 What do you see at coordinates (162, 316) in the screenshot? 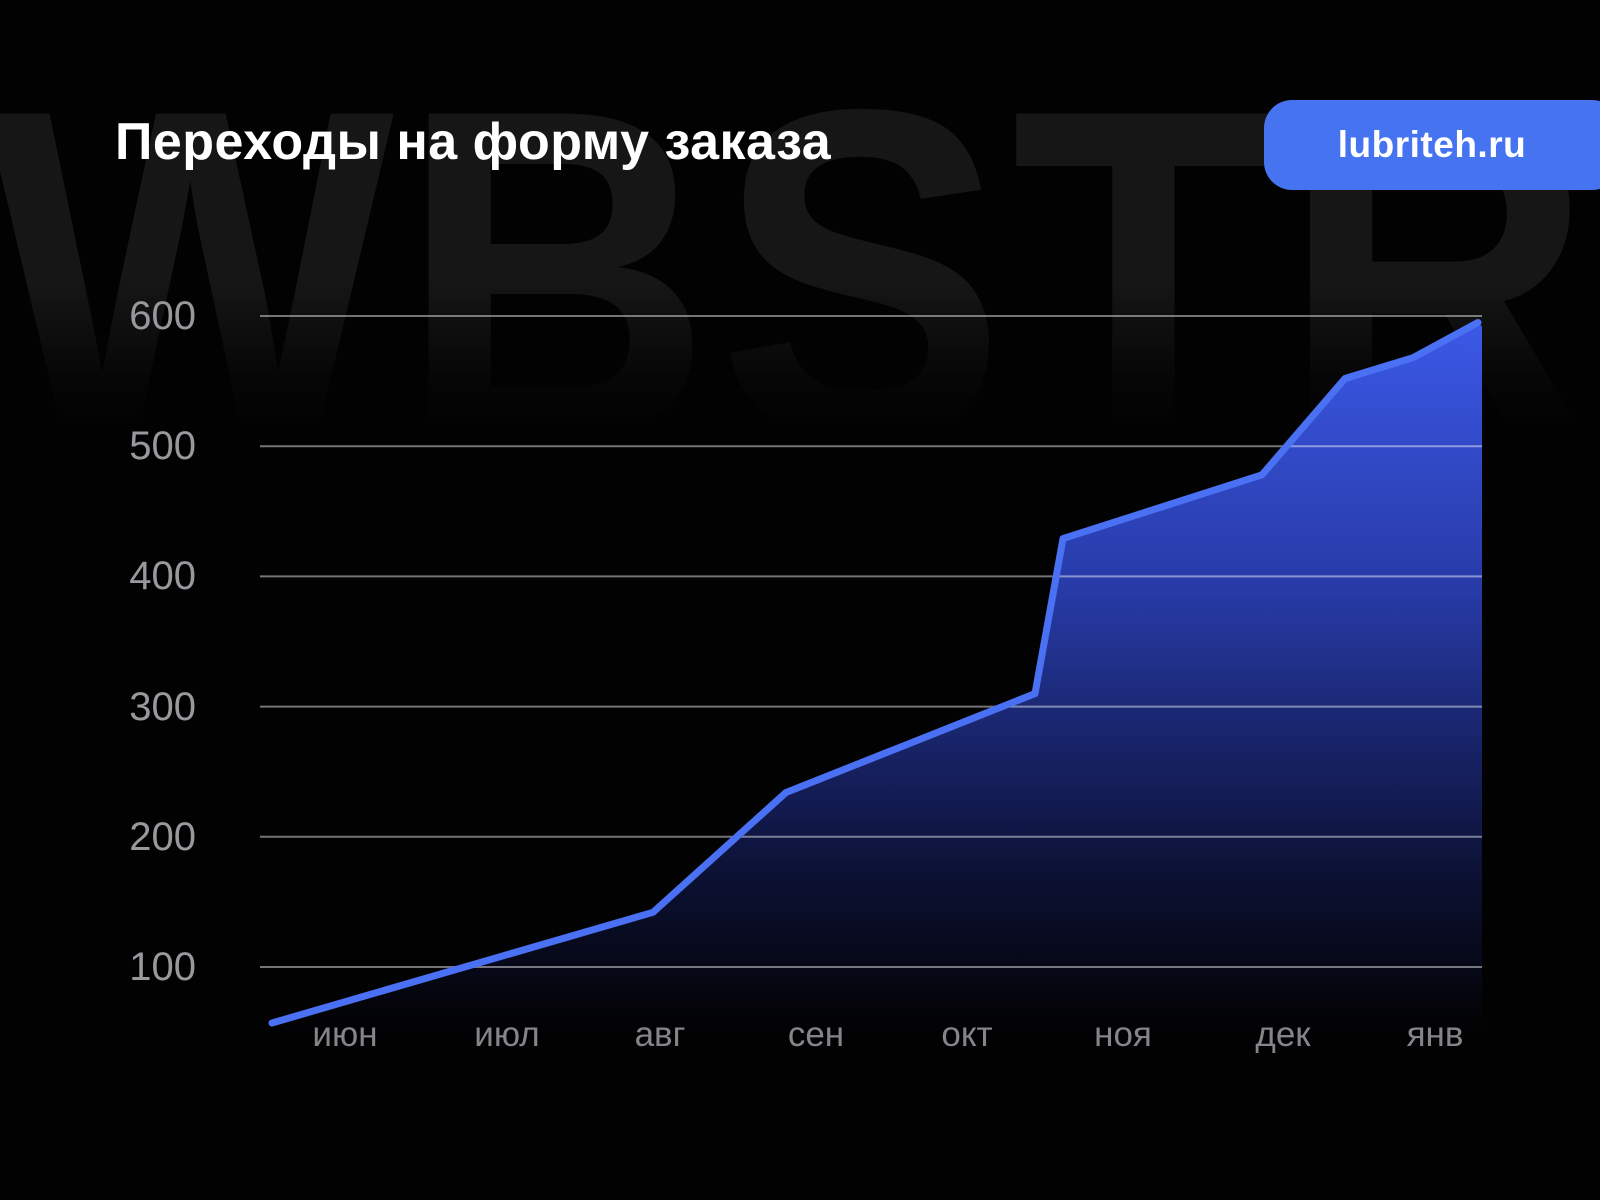
I see `y-axis-tick-600: 600` at bounding box center [162, 316].